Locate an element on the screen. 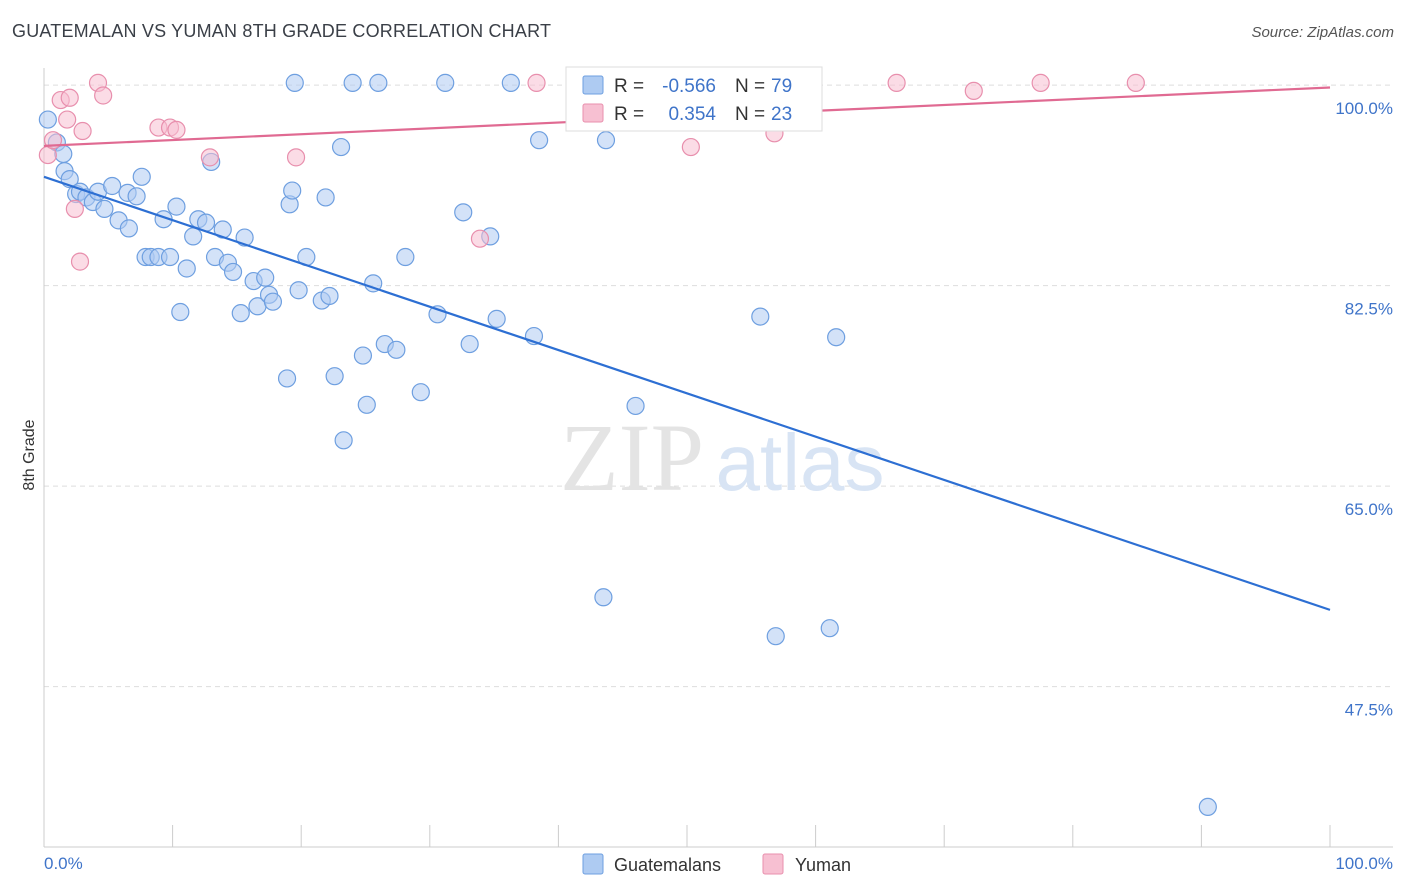 The width and height of the screenshot is (1406, 892). source-label: Source: ZipAtlas.com is located at coordinates (1322, 32).